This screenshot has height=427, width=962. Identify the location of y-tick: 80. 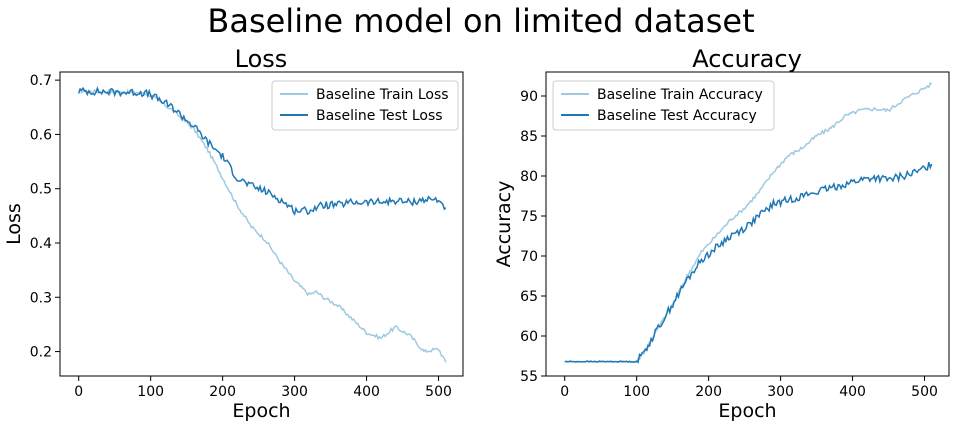
(533, 177).